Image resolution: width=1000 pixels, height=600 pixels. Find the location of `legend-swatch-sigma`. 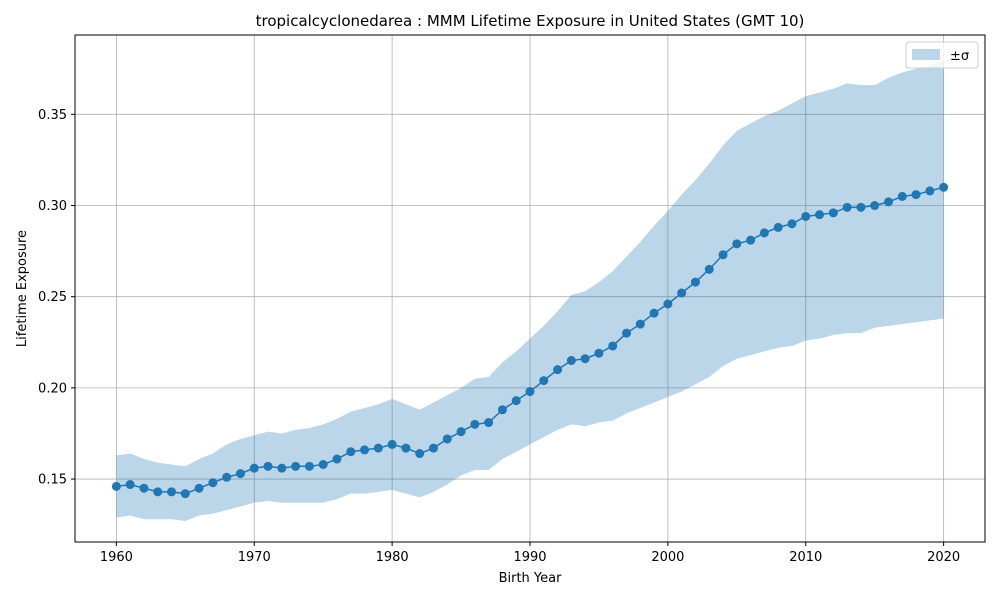

legend-swatch-sigma is located at coordinates (926, 54).